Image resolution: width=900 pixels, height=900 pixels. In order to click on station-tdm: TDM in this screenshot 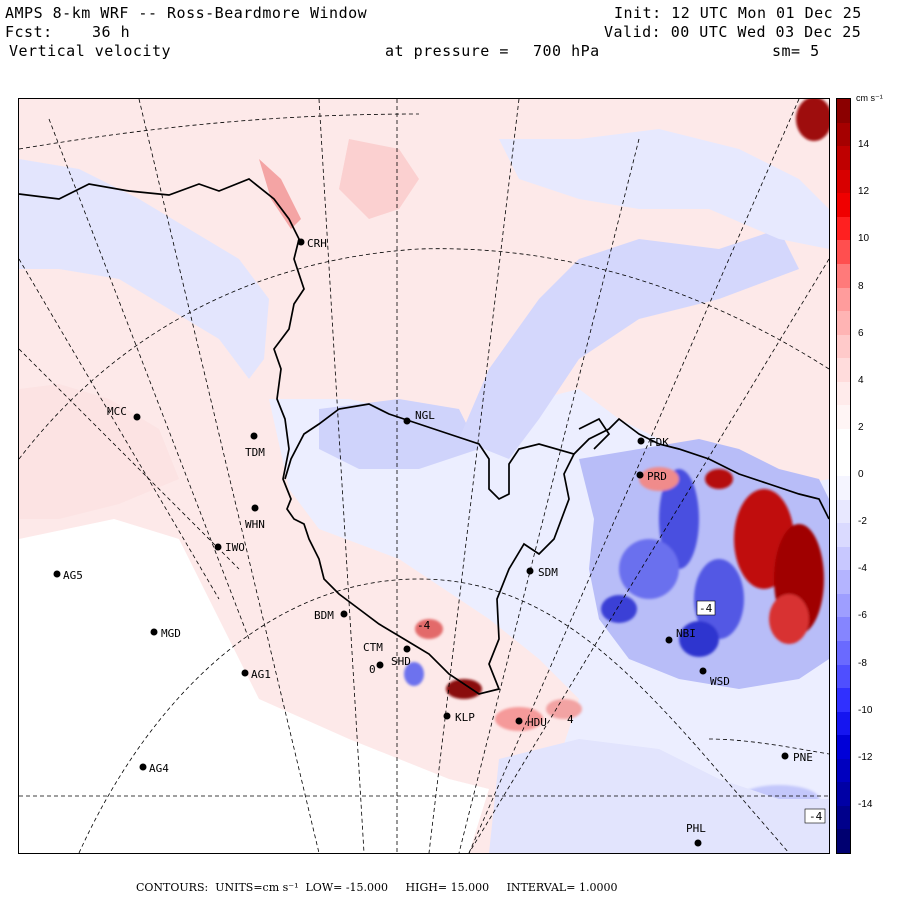, I will do `click(255, 446)`.